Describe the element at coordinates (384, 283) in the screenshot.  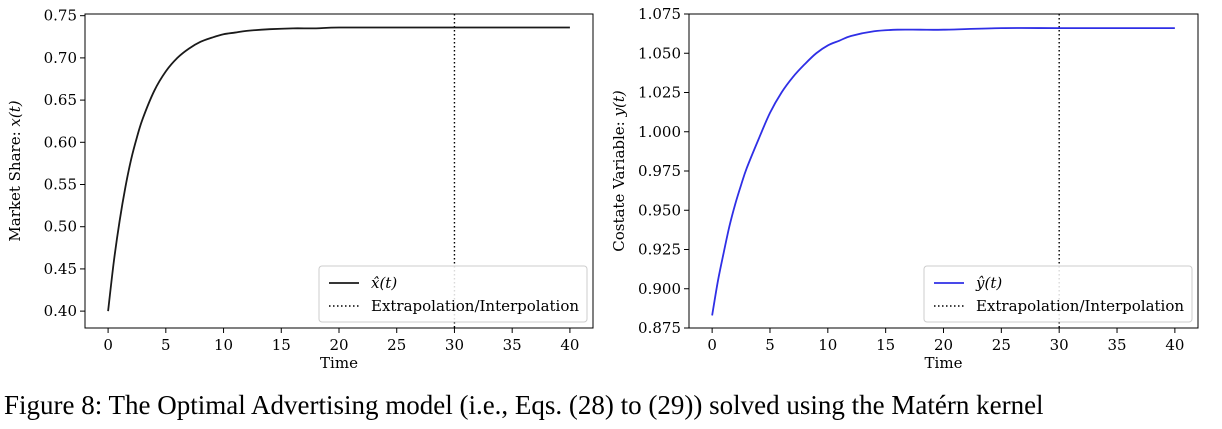
I see `legend-label-series: x̂(t)` at that location.